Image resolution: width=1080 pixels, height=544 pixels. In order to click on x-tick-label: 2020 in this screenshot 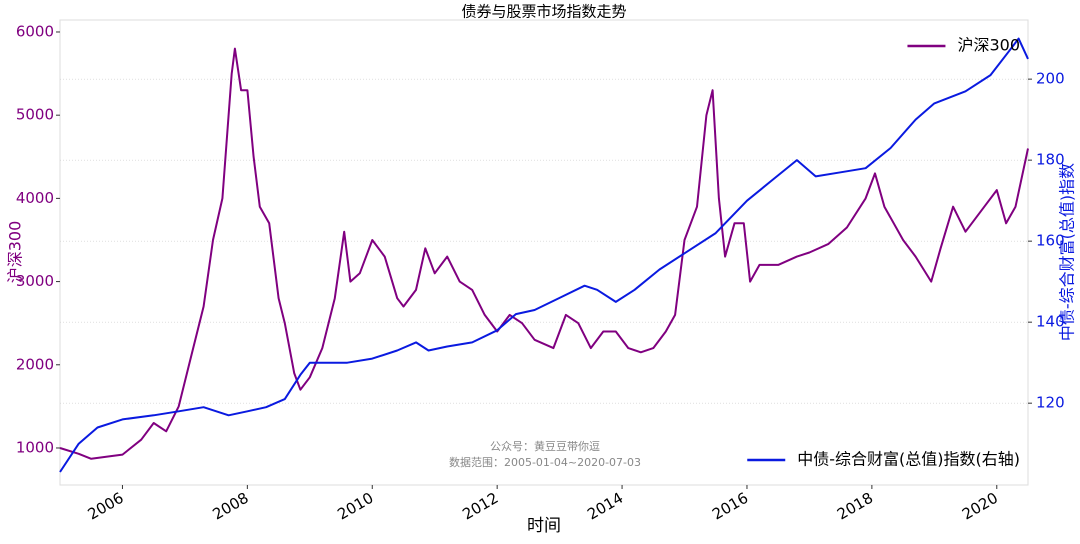, I will do `click(980, 506)`.